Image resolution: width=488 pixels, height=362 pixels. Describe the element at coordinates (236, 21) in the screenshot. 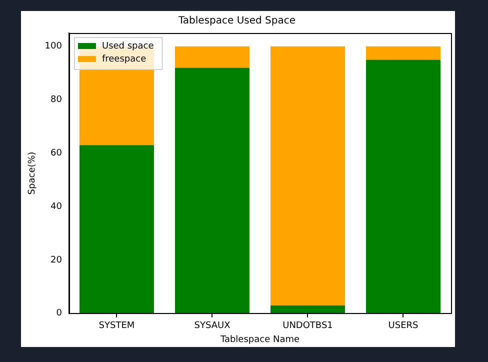

I see `chart-title: Tablespace Used Space` at that location.